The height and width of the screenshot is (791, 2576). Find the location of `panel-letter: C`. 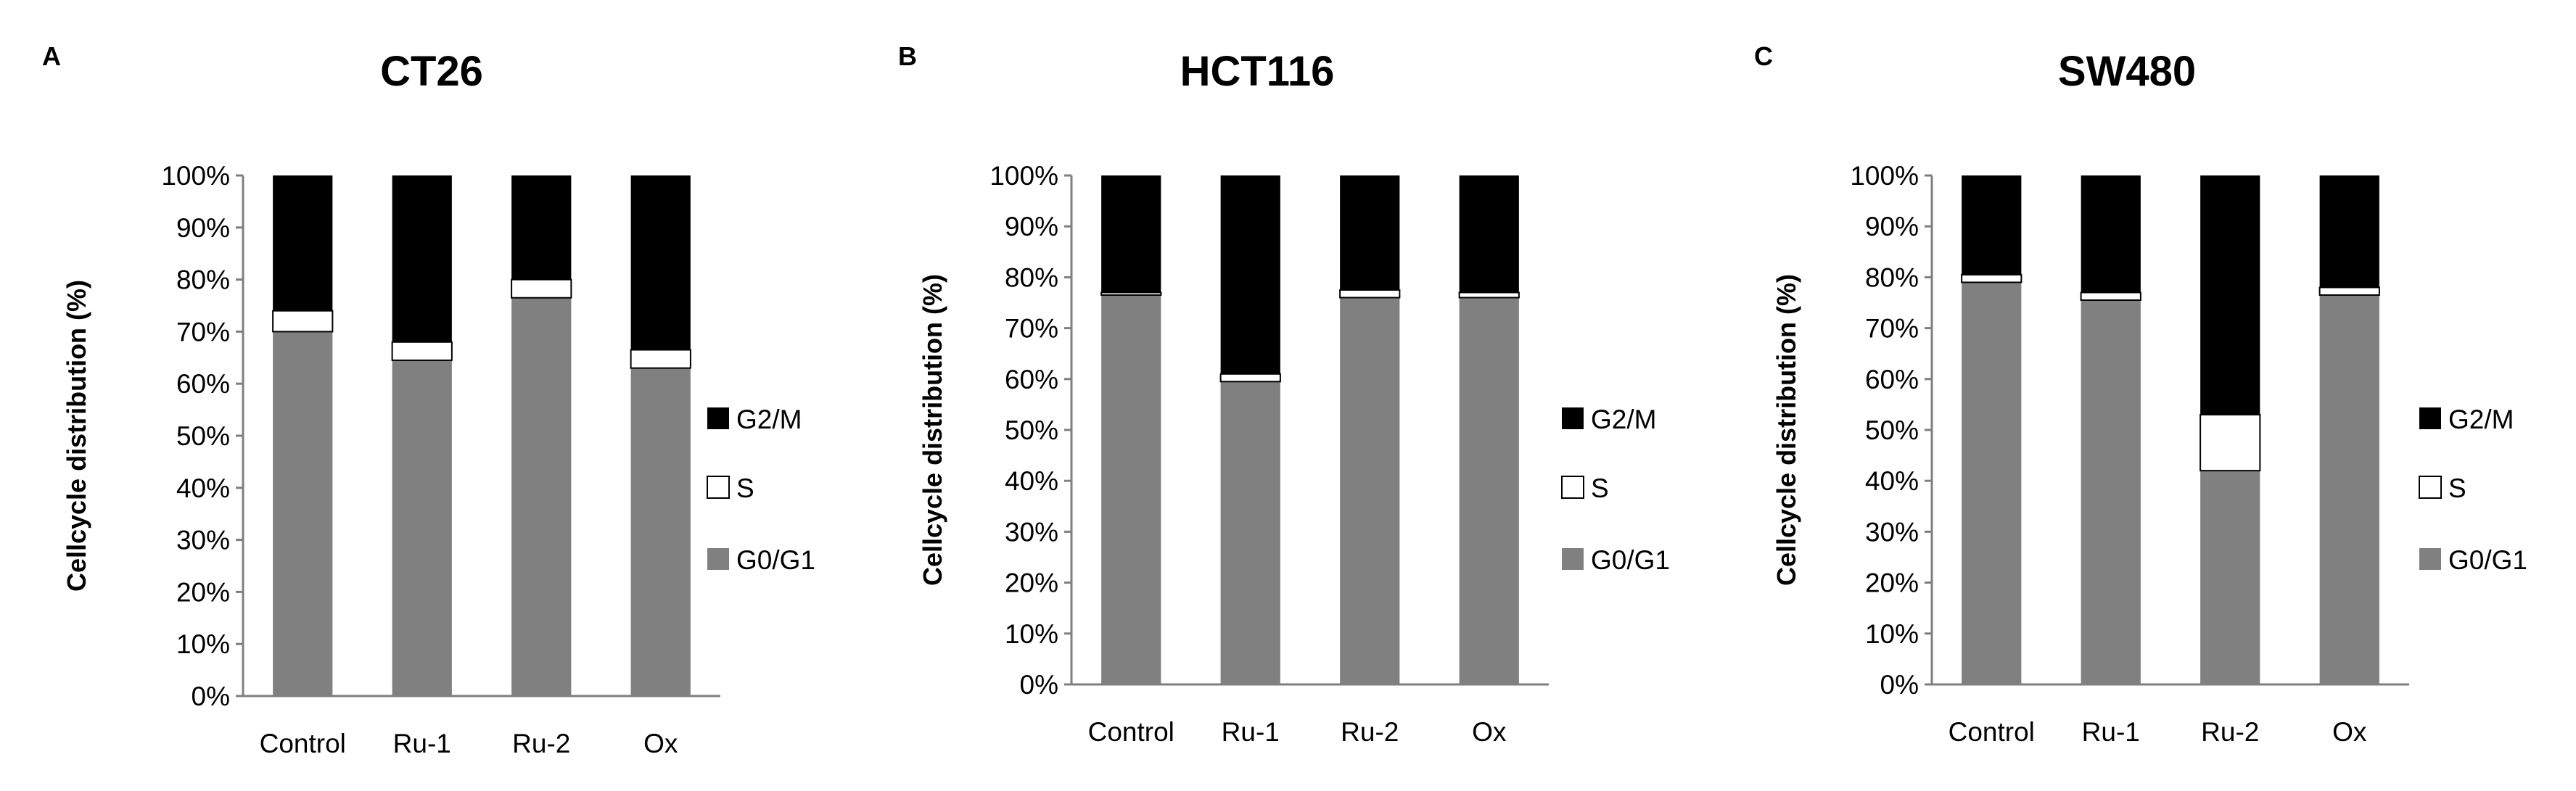

panel-letter: C is located at coordinates (1764, 56).